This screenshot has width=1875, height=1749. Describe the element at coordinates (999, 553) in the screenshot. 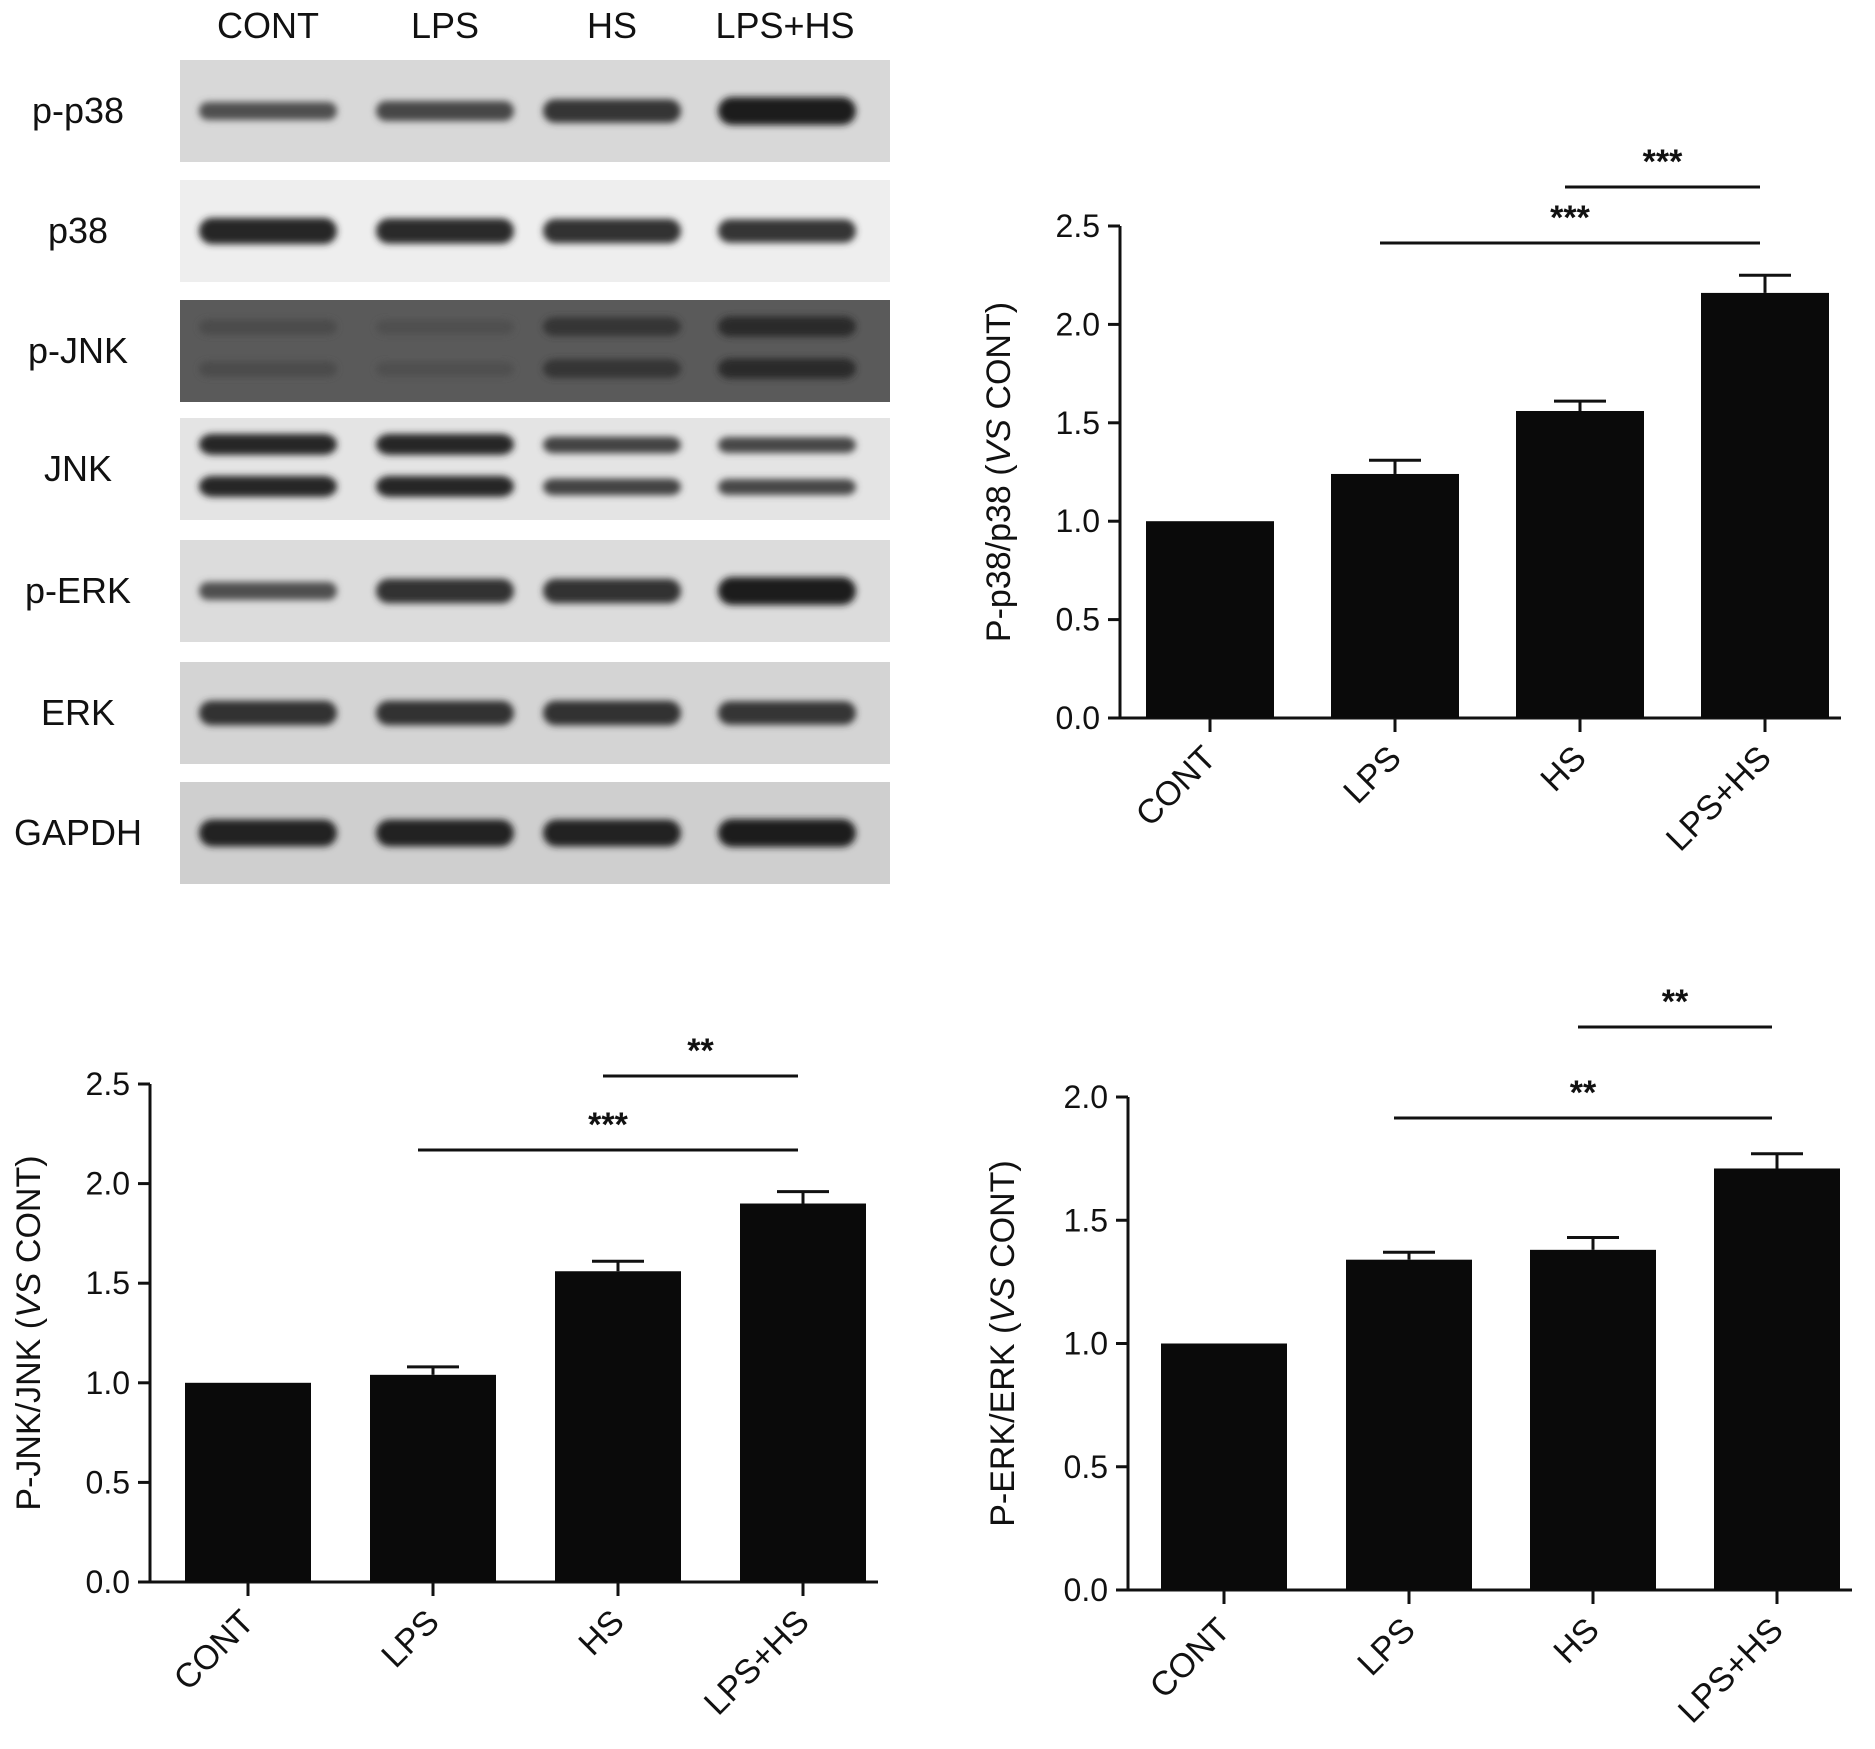

I see `y-axis-label-prefix: P-p38/p38 (` at that location.